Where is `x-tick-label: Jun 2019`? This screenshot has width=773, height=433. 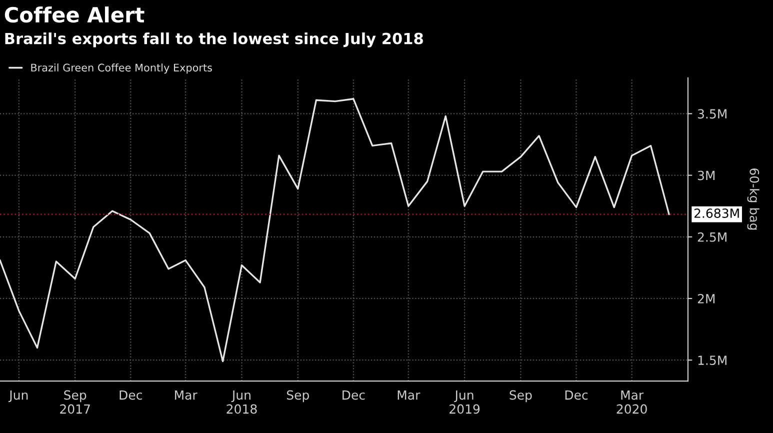
x-tick-label: Jun 2019 is located at coordinates (465, 402).